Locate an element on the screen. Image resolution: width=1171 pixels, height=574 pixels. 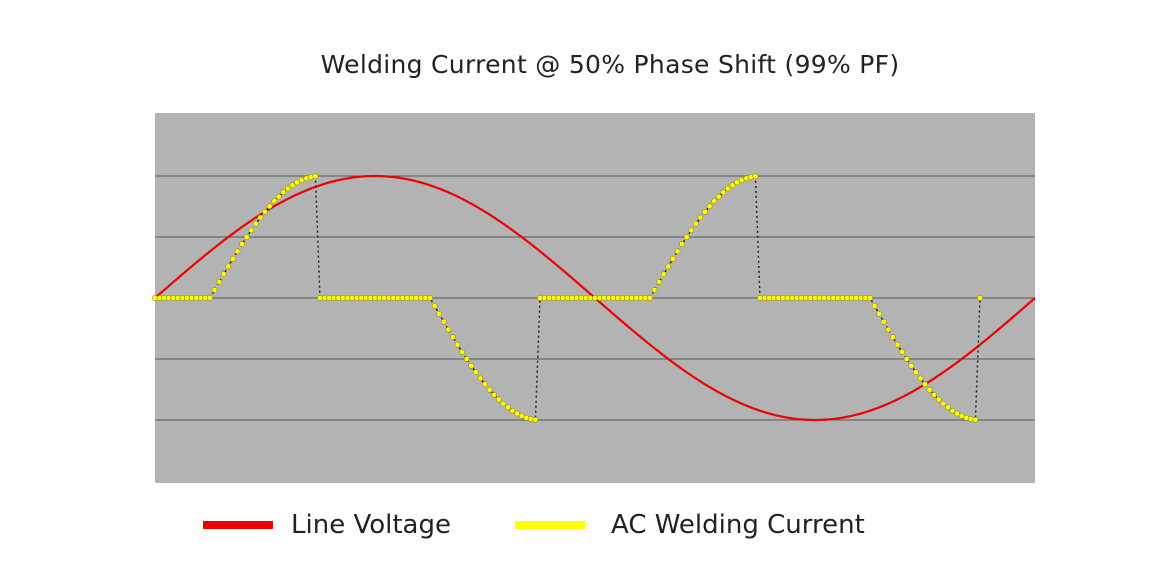
legend-item-ac-welding-current: AC Welding Current is located at coordinates (690, 525).